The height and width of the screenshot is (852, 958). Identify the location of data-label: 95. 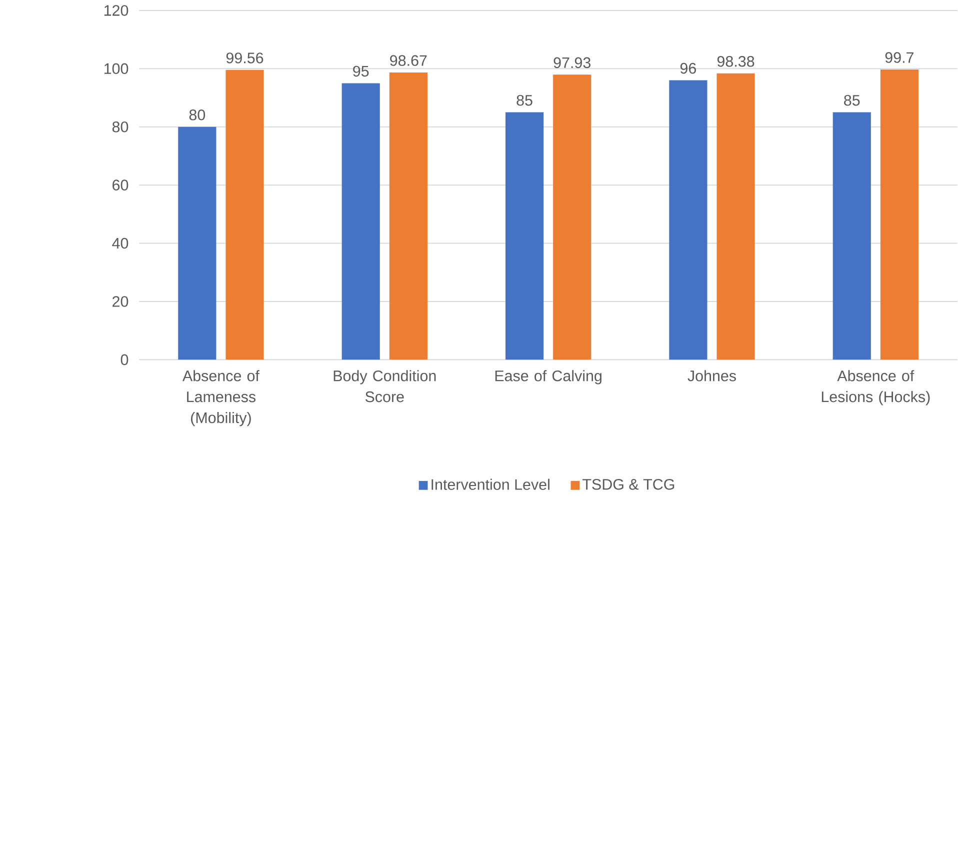
(361, 71).